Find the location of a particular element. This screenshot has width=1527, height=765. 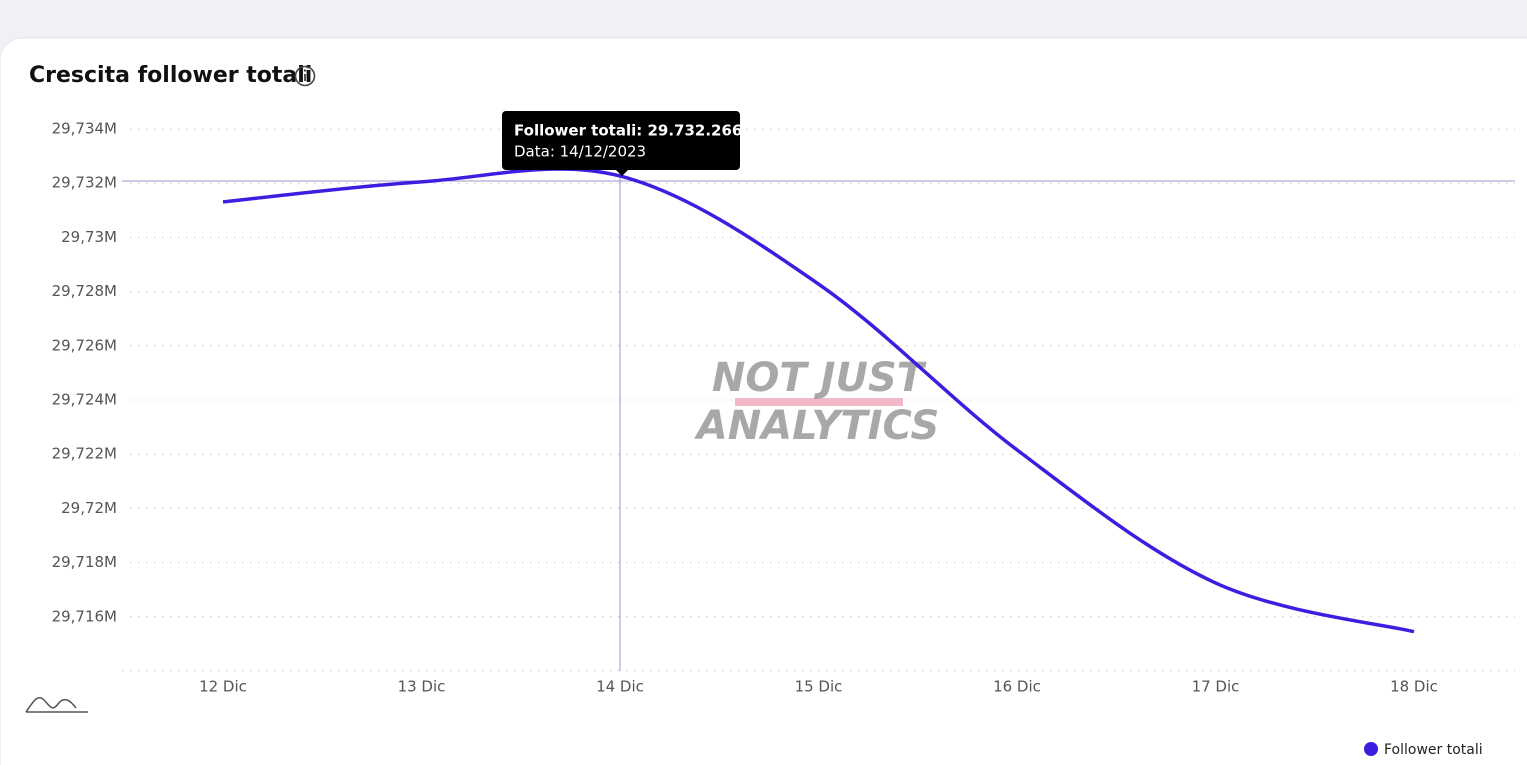

y-tick-label: 29,724M is located at coordinates (84, 400).